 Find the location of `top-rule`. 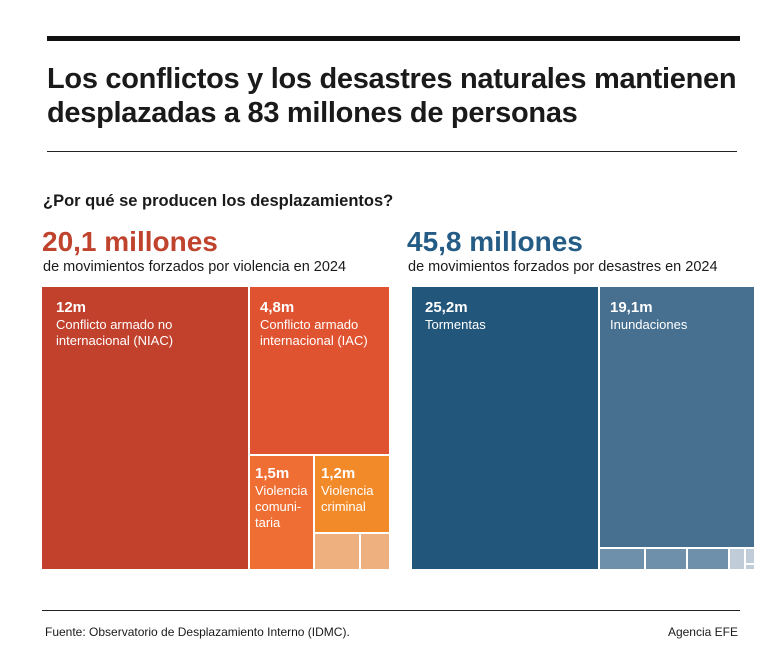

top-rule is located at coordinates (393, 38).